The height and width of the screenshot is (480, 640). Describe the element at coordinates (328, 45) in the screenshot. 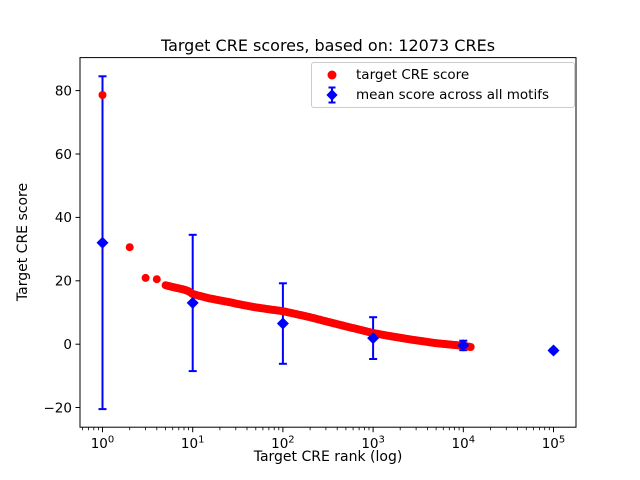

I see `chart-title: Target CRE scores, based on: 12073 CREs` at that location.